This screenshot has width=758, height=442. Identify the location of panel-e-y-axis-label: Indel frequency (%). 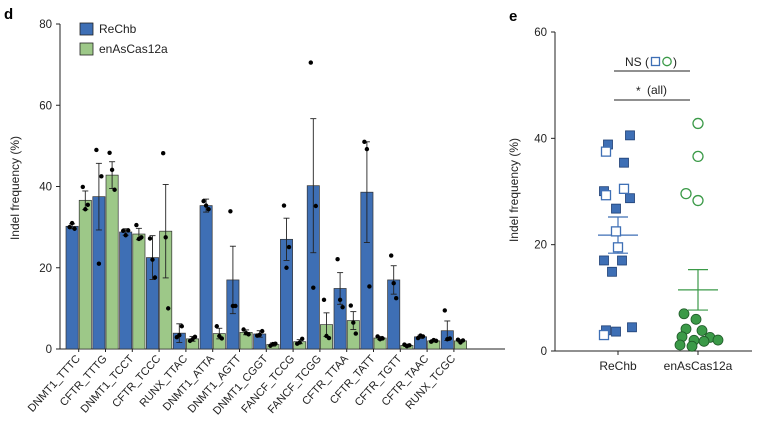
(514, 190).